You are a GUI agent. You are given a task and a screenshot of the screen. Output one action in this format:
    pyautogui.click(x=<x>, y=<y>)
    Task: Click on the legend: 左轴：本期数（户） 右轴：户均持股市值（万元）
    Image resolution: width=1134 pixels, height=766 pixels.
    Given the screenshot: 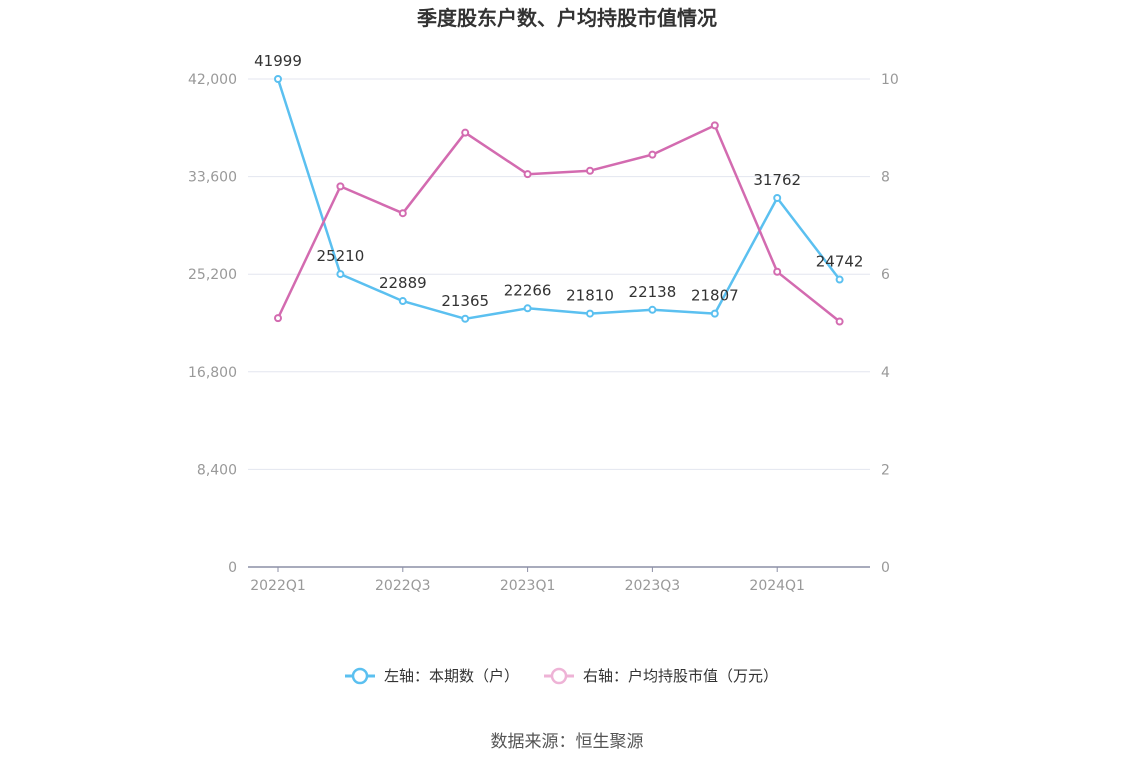 What is the action you would take?
    pyautogui.click(x=561, y=676)
    